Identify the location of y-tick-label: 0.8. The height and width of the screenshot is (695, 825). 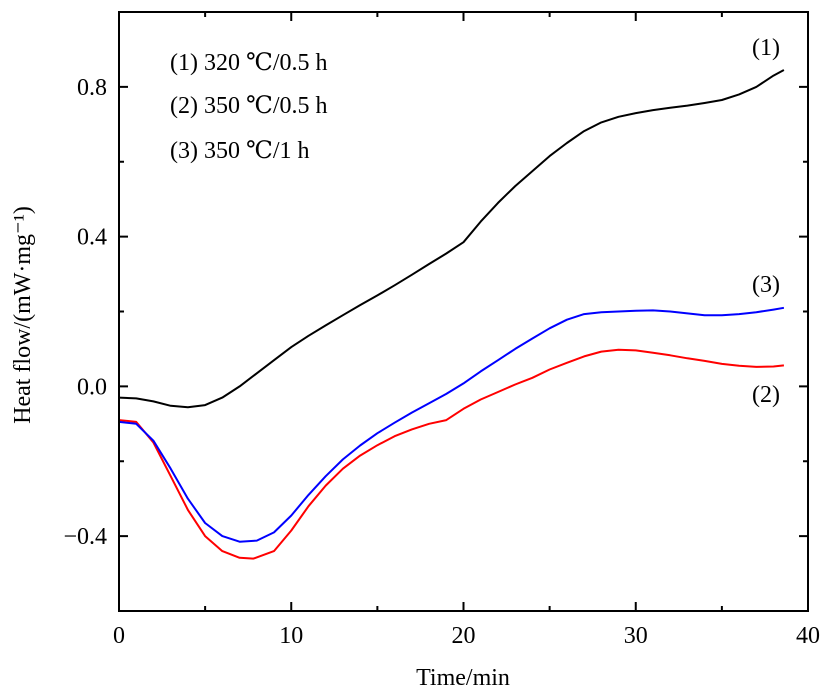
(92, 88).